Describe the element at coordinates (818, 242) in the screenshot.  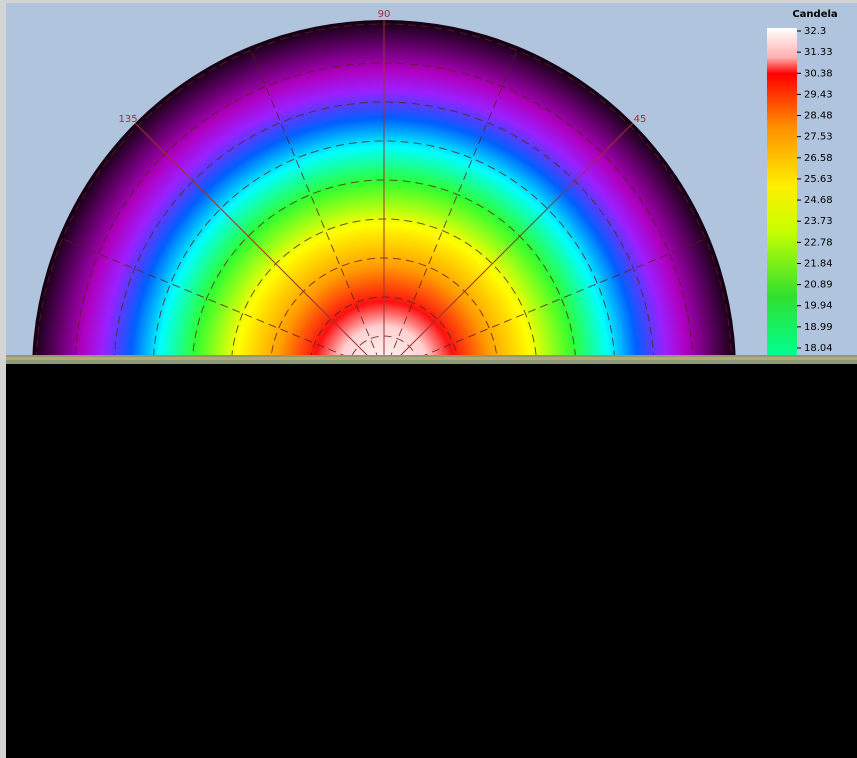
I see `colorbar-tick-label: 22.78` at that location.